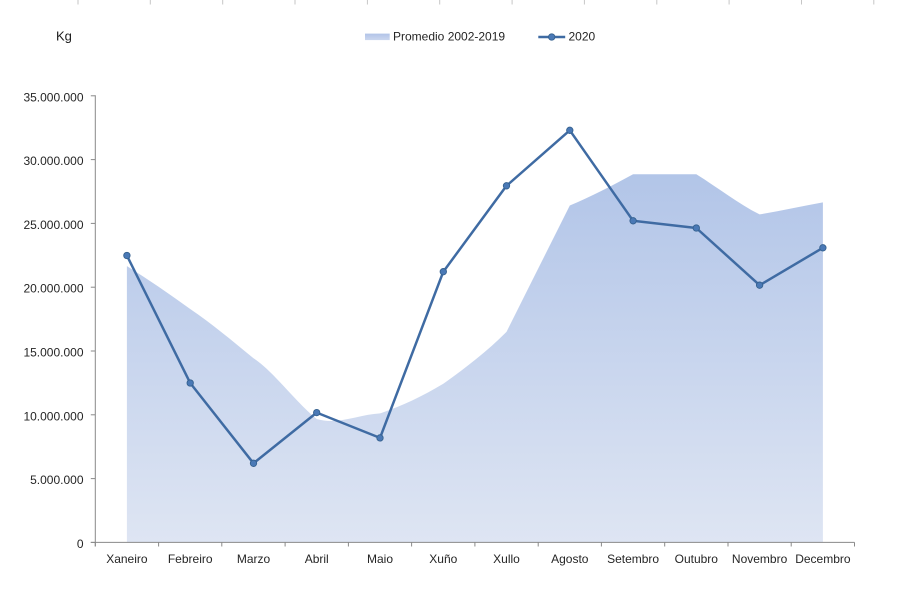  Describe the element at coordinates (506, 559) in the screenshot. I see `svg-text: Xullo` at that location.